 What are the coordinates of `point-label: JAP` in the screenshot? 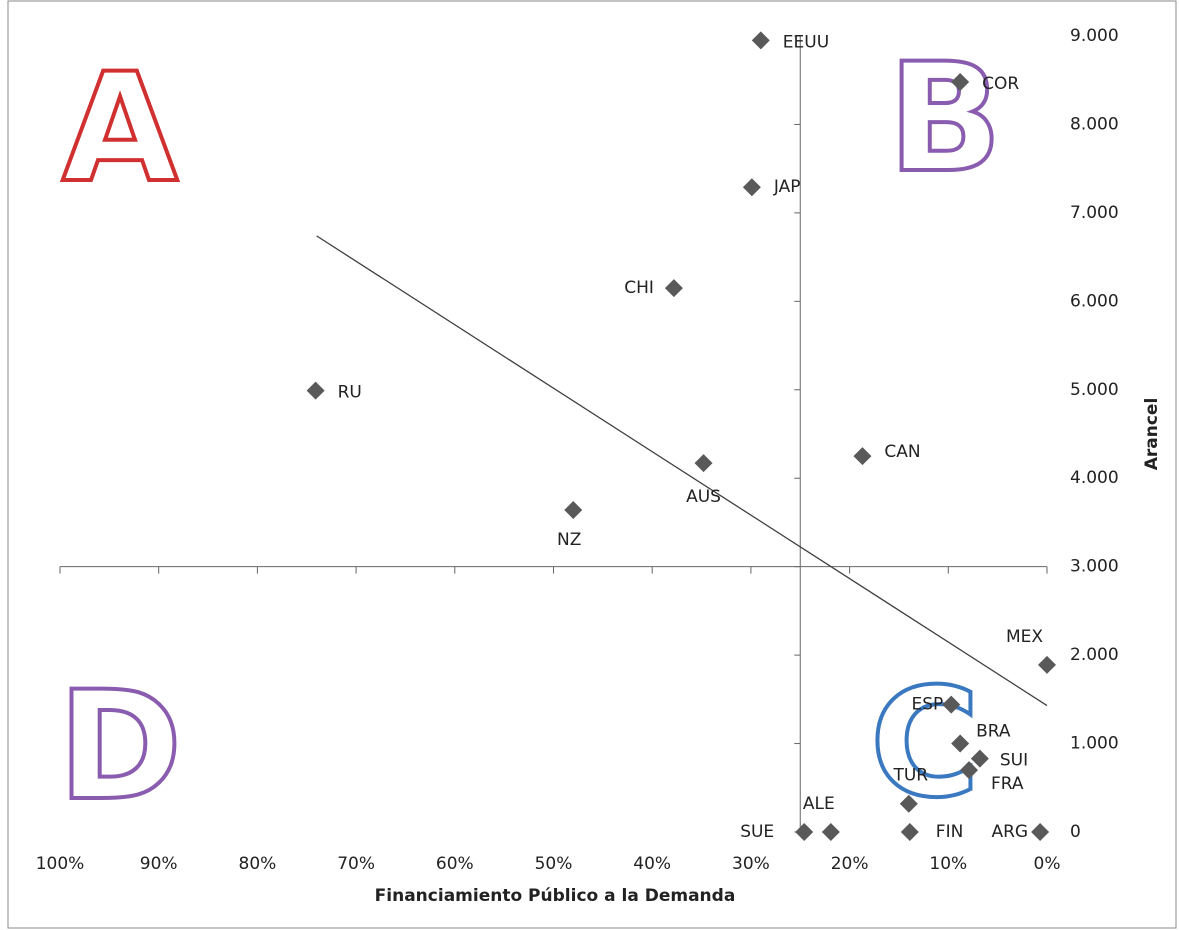 It's located at (787, 187).